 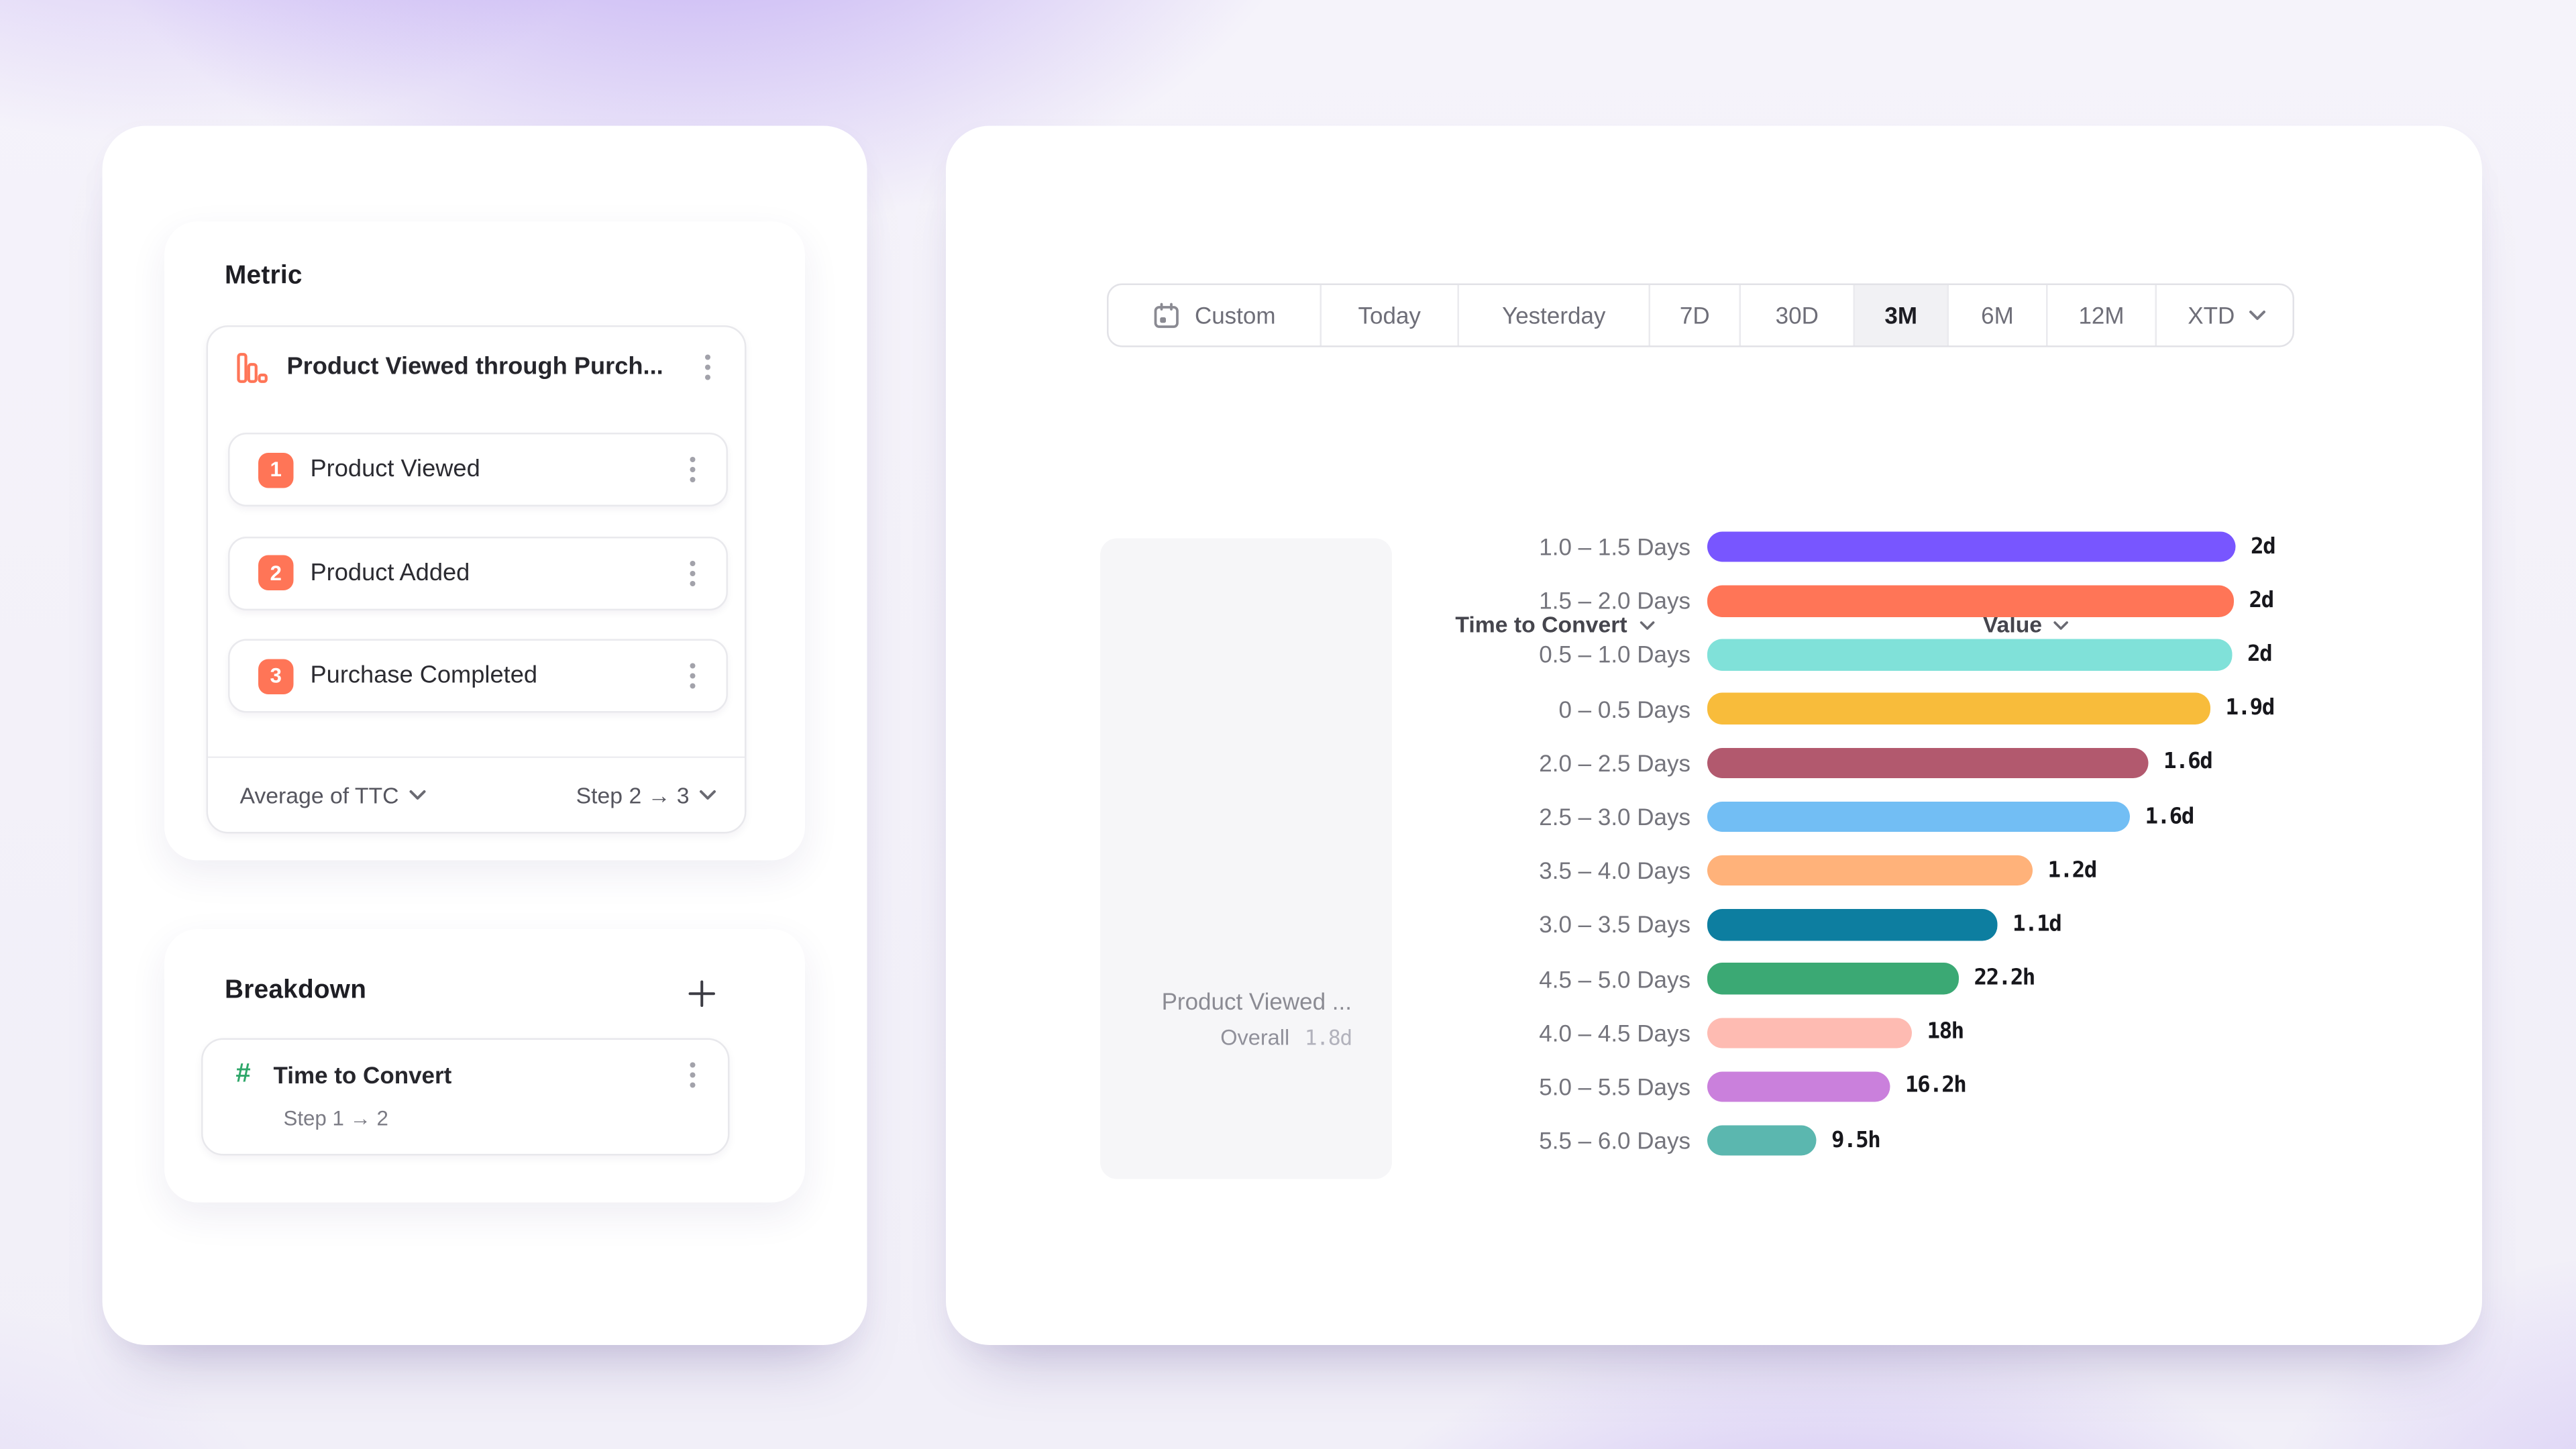 What do you see at coordinates (335, 1118) in the screenshot?
I see `breakdown-step-sub: Step 1 → 2` at bounding box center [335, 1118].